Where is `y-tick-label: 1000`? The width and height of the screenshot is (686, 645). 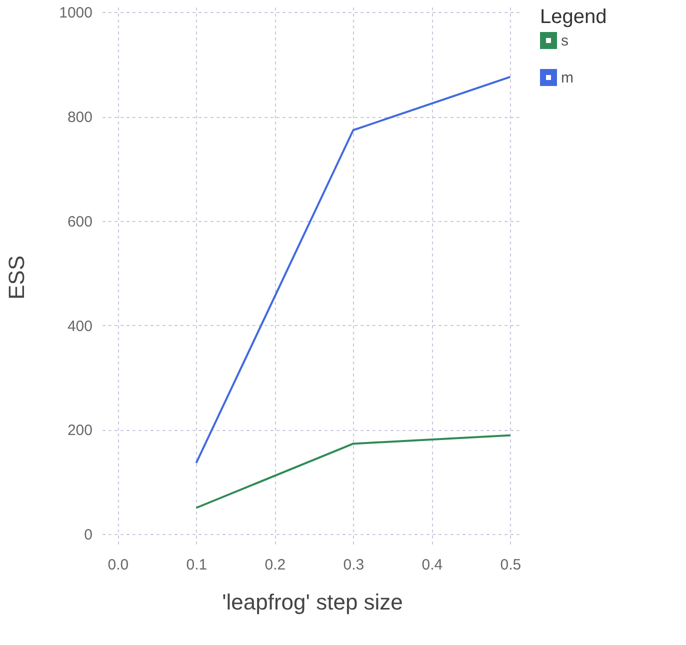 y-tick-label: 1000 is located at coordinates (75, 13).